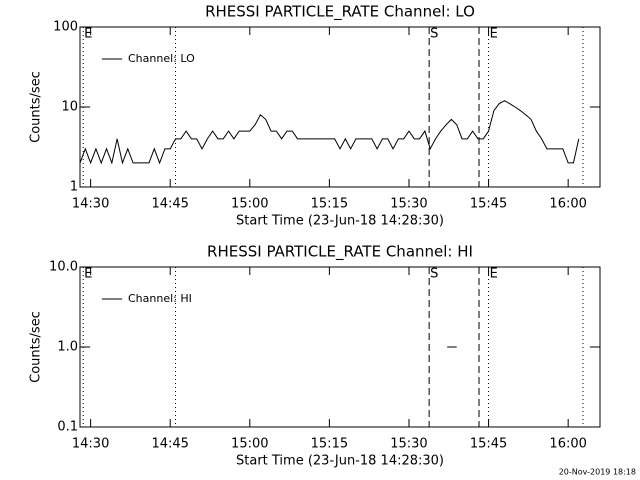 This screenshot has height=480, width=640. What do you see at coordinates (160, 298) in the screenshot?
I see `legend-label: Channel: HI` at bounding box center [160, 298].